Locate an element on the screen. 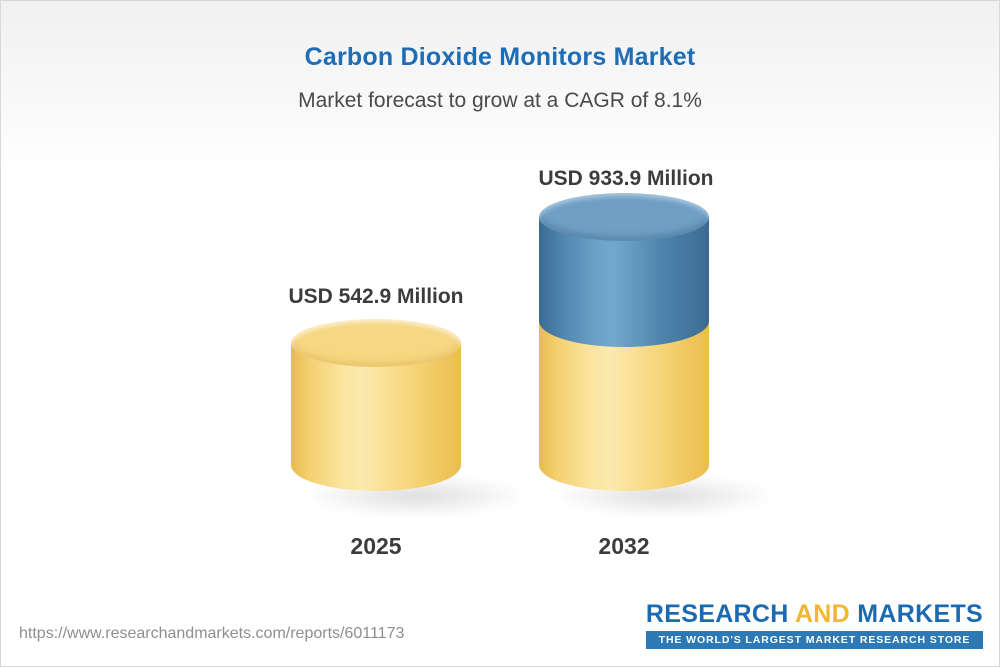 The height and width of the screenshot is (667, 1000). page-title: Carbon Dioxide Monitors Market is located at coordinates (500, 57).